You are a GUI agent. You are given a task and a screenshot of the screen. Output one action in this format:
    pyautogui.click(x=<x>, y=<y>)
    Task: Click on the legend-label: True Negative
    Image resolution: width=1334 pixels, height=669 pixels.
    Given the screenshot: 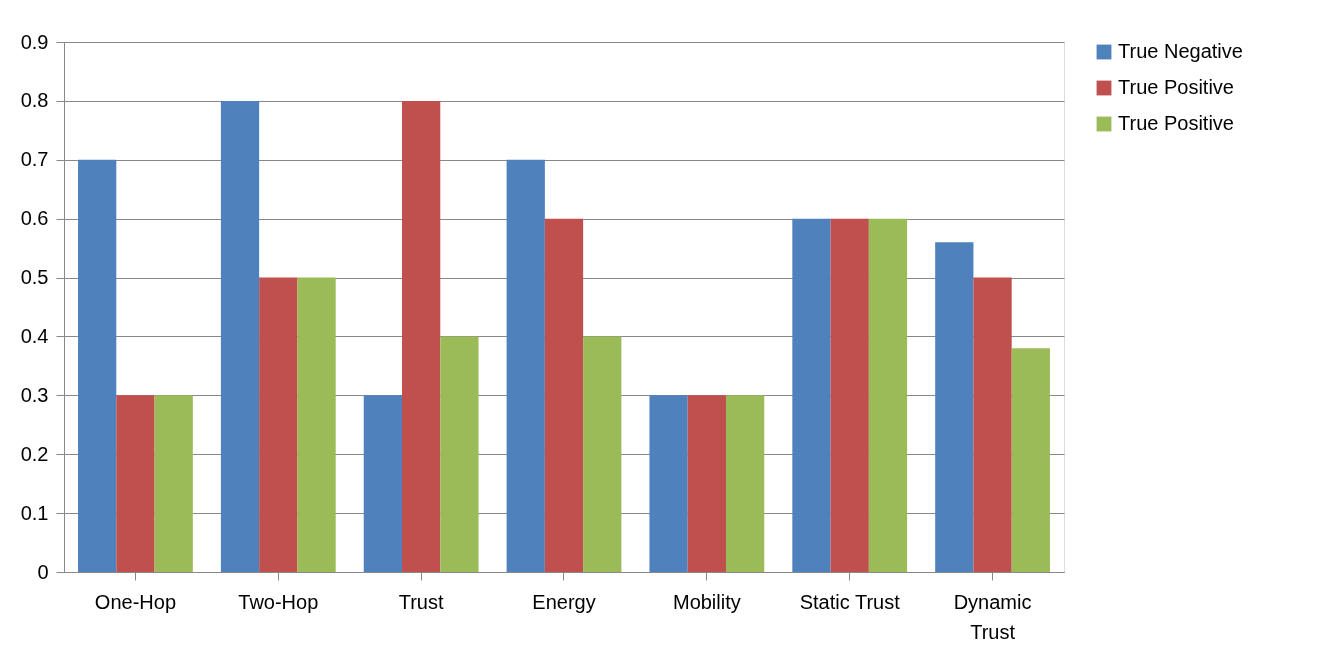 What is the action you would take?
    pyautogui.click(x=1180, y=51)
    